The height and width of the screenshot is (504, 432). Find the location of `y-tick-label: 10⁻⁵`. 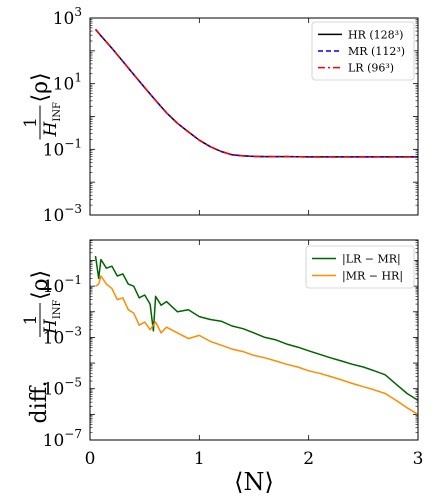

y-tick-label: 10⁻⁵ is located at coordinates (62, 388).